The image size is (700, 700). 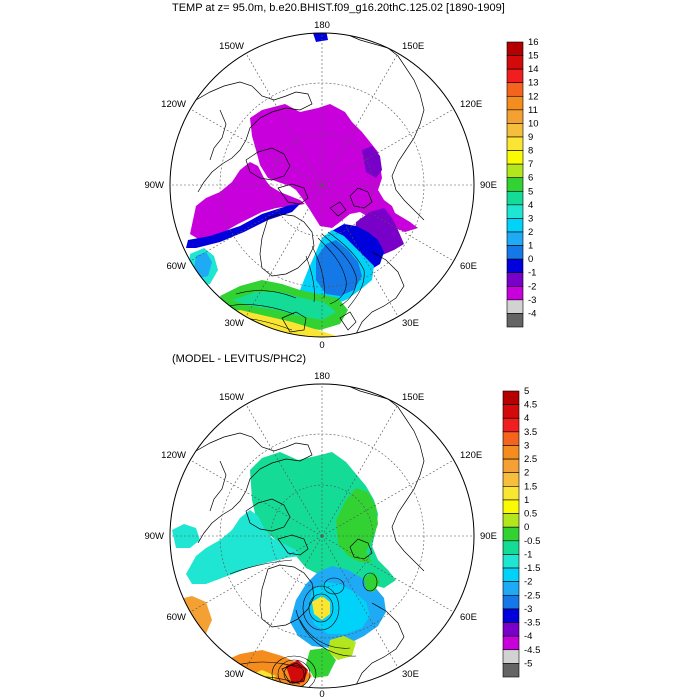 I want to click on top-contours, so click(x=294, y=281).